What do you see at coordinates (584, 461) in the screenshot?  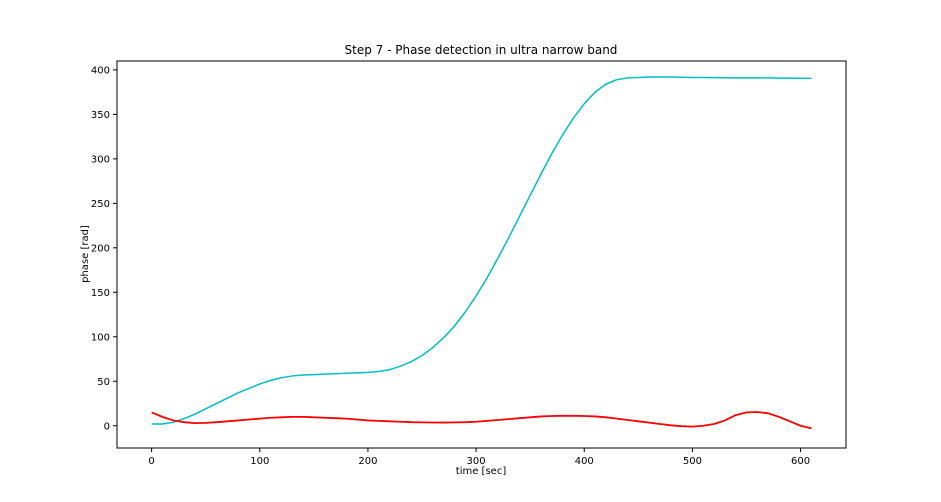 I see `x-tick-label: 400` at bounding box center [584, 461].